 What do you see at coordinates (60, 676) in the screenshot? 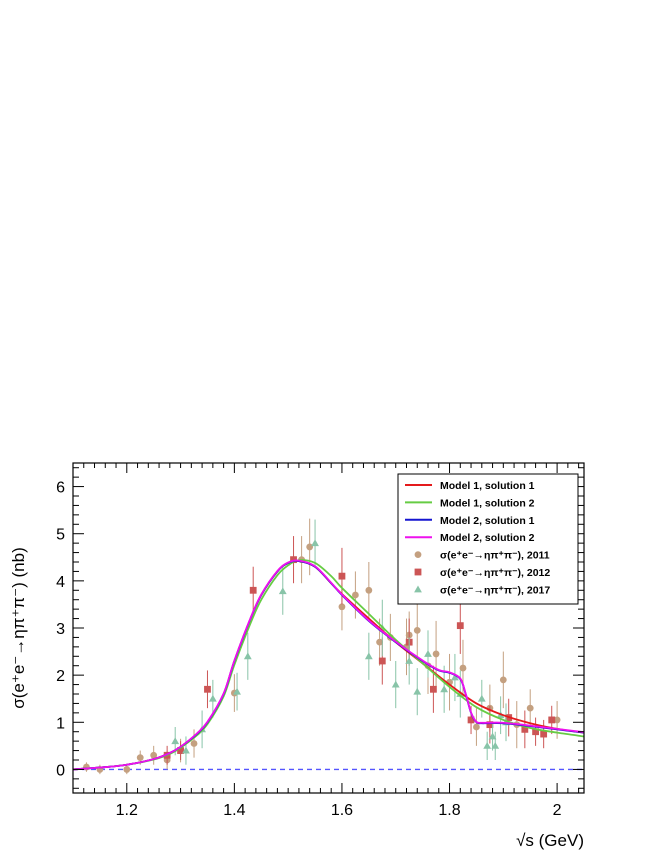
I see `y-tick-label: 2` at bounding box center [60, 676].